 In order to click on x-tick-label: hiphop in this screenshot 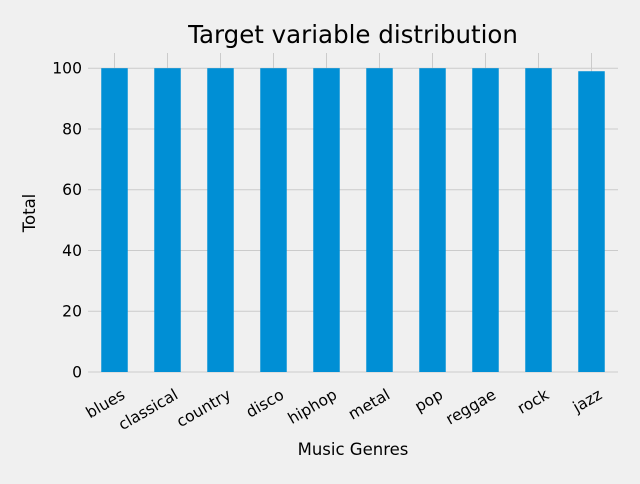, I will do `click(312, 407)`.